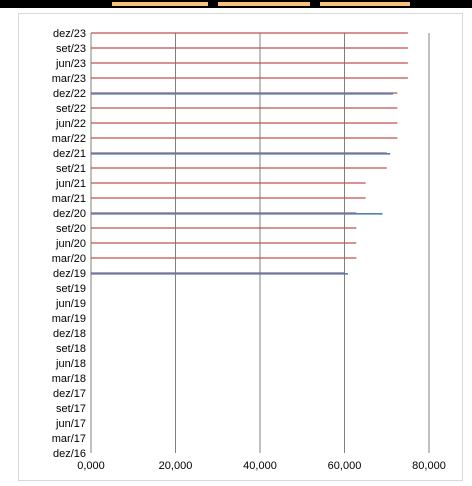 The width and height of the screenshot is (472, 486). What do you see at coordinates (70, 124) in the screenshot?
I see `y-tick-label: jun/22` at bounding box center [70, 124].